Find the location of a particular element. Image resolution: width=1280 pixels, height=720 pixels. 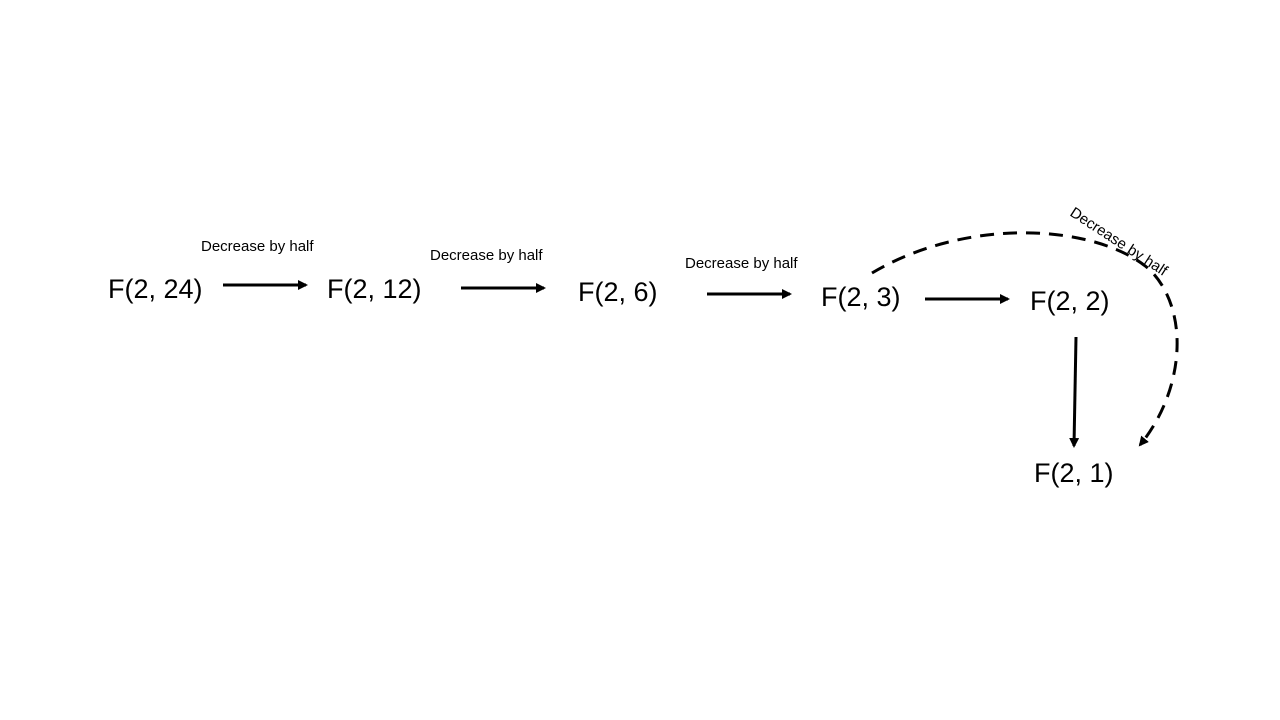

edge-label-3-to-1-dashed: Decrease by half is located at coordinates (1119, 242).